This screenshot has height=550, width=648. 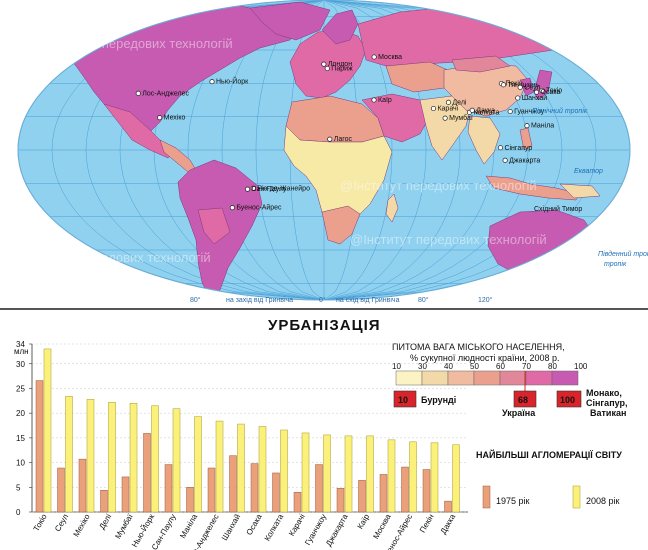 What do you see at coordinates (603, 501) in the screenshot?
I see `legend-label-2008: 2008 рік` at bounding box center [603, 501].